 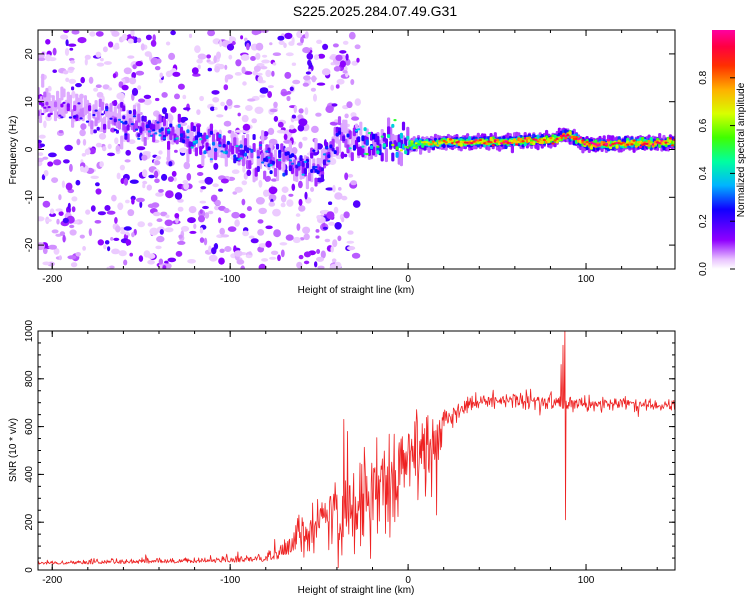 What do you see at coordinates (703, 269) in the screenshot?
I see `colorbar-tick-label: 0.0` at bounding box center [703, 269].